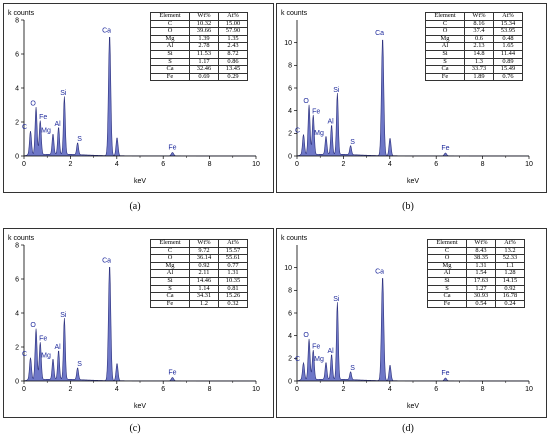 Image resolution: width=550 pixels, height=436 pixels. I want to click on table-cell: 1.2, so click(204, 304).